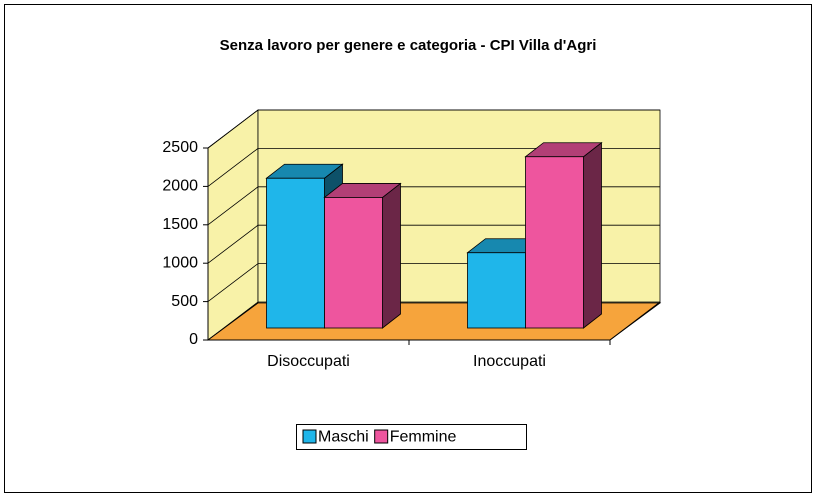  Describe the element at coordinates (308, 361) in the screenshot. I see `x-tick-label: Disoccupati` at that location.